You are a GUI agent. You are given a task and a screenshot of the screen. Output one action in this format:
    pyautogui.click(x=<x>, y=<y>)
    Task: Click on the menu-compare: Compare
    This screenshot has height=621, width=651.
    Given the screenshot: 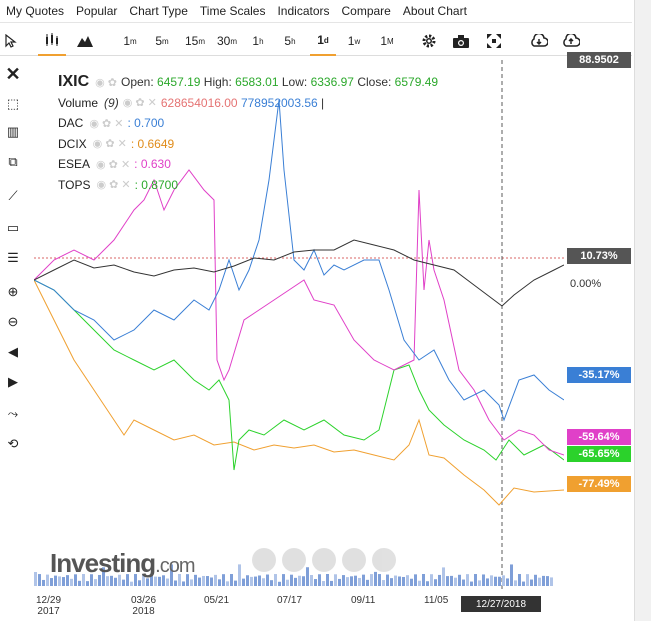 What is the action you would take?
    pyautogui.click(x=366, y=11)
    